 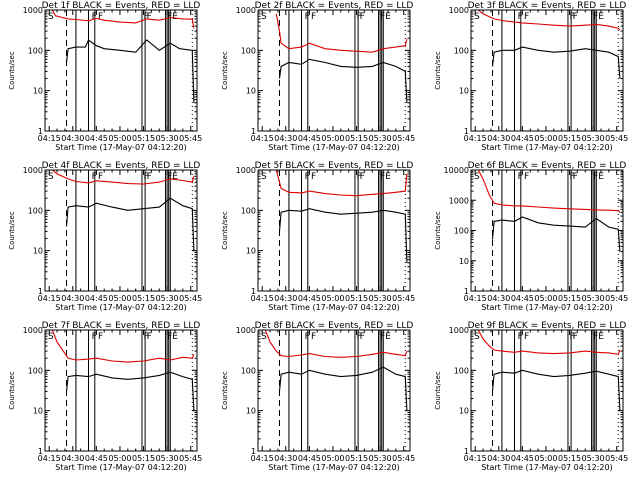 What do you see at coordinates (334, 6) in the screenshot?
I see `chart-title: Det 2f BLACK = Events, RED = LLD` at bounding box center [334, 6].